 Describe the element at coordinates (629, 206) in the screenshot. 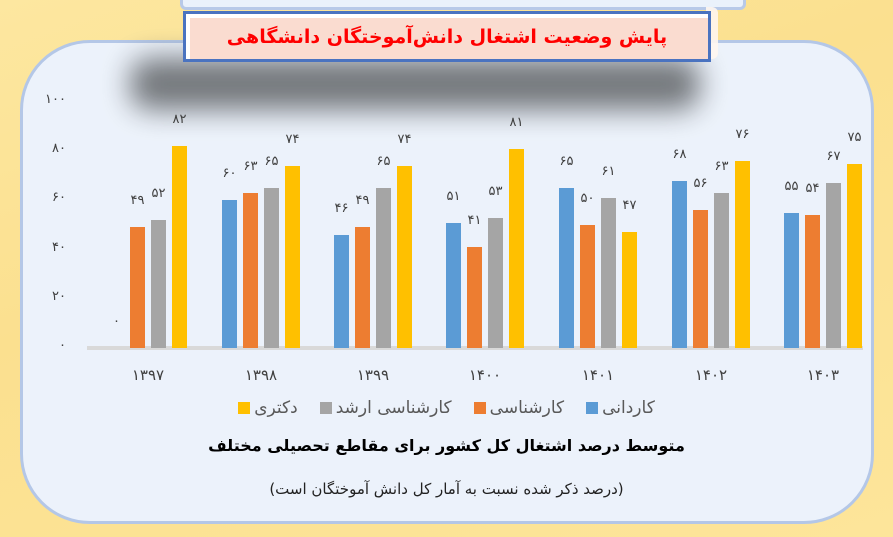

I see `bar-value-label: ۴۷` at that location.